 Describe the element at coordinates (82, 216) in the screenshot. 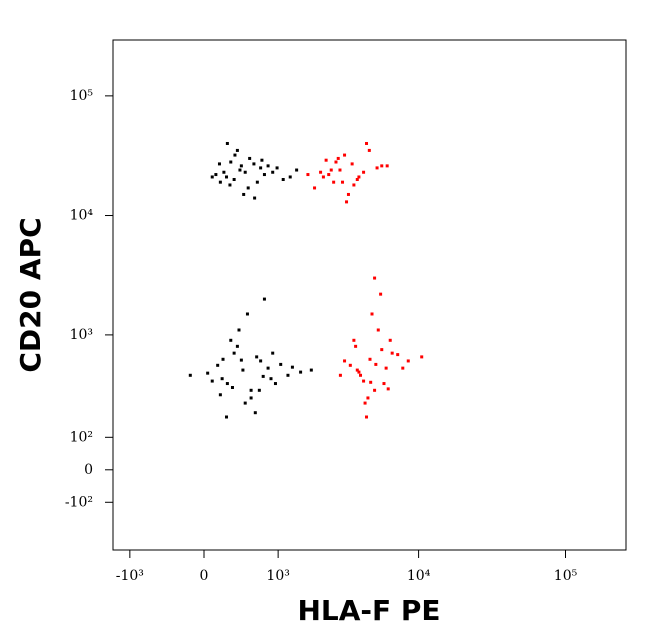

I see `y-tick-label: 10⁴` at that location.